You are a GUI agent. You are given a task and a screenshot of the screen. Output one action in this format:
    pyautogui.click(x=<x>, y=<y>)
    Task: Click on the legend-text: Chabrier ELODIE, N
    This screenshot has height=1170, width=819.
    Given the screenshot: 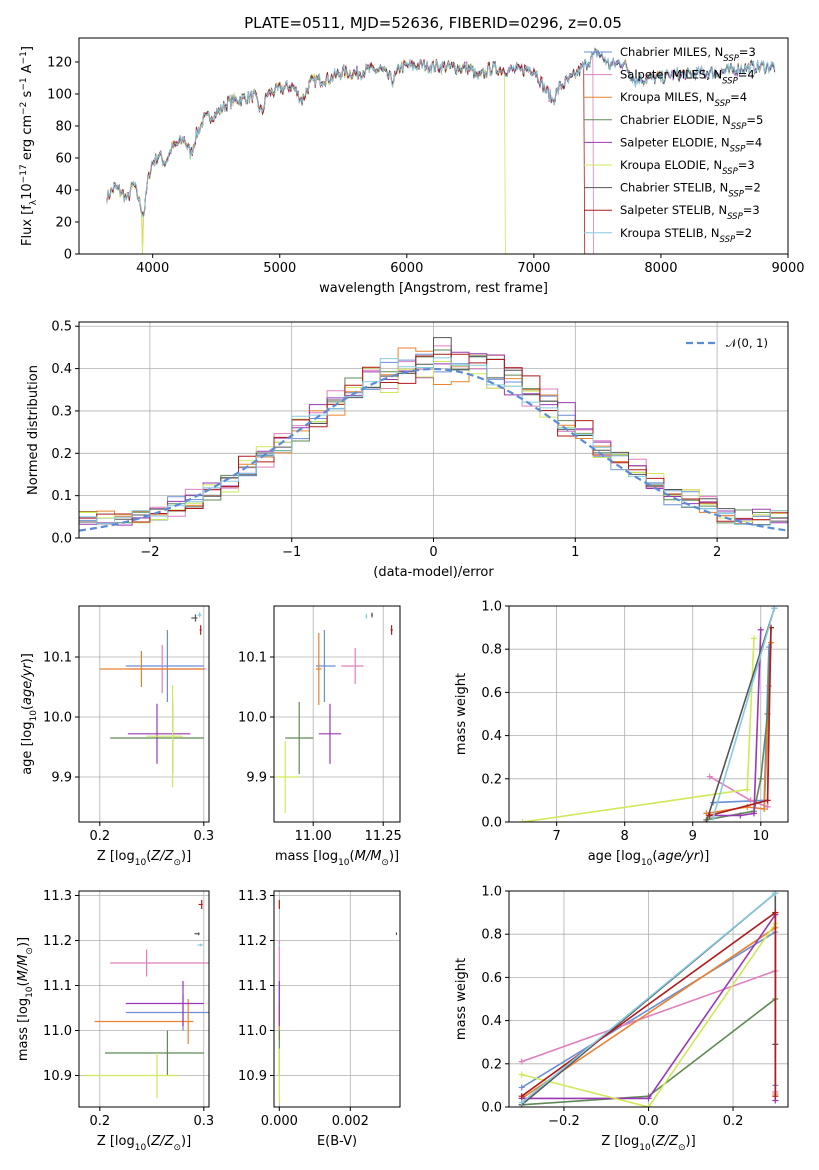 What is the action you would take?
    pyautogui.click(x=675, y=120)
    